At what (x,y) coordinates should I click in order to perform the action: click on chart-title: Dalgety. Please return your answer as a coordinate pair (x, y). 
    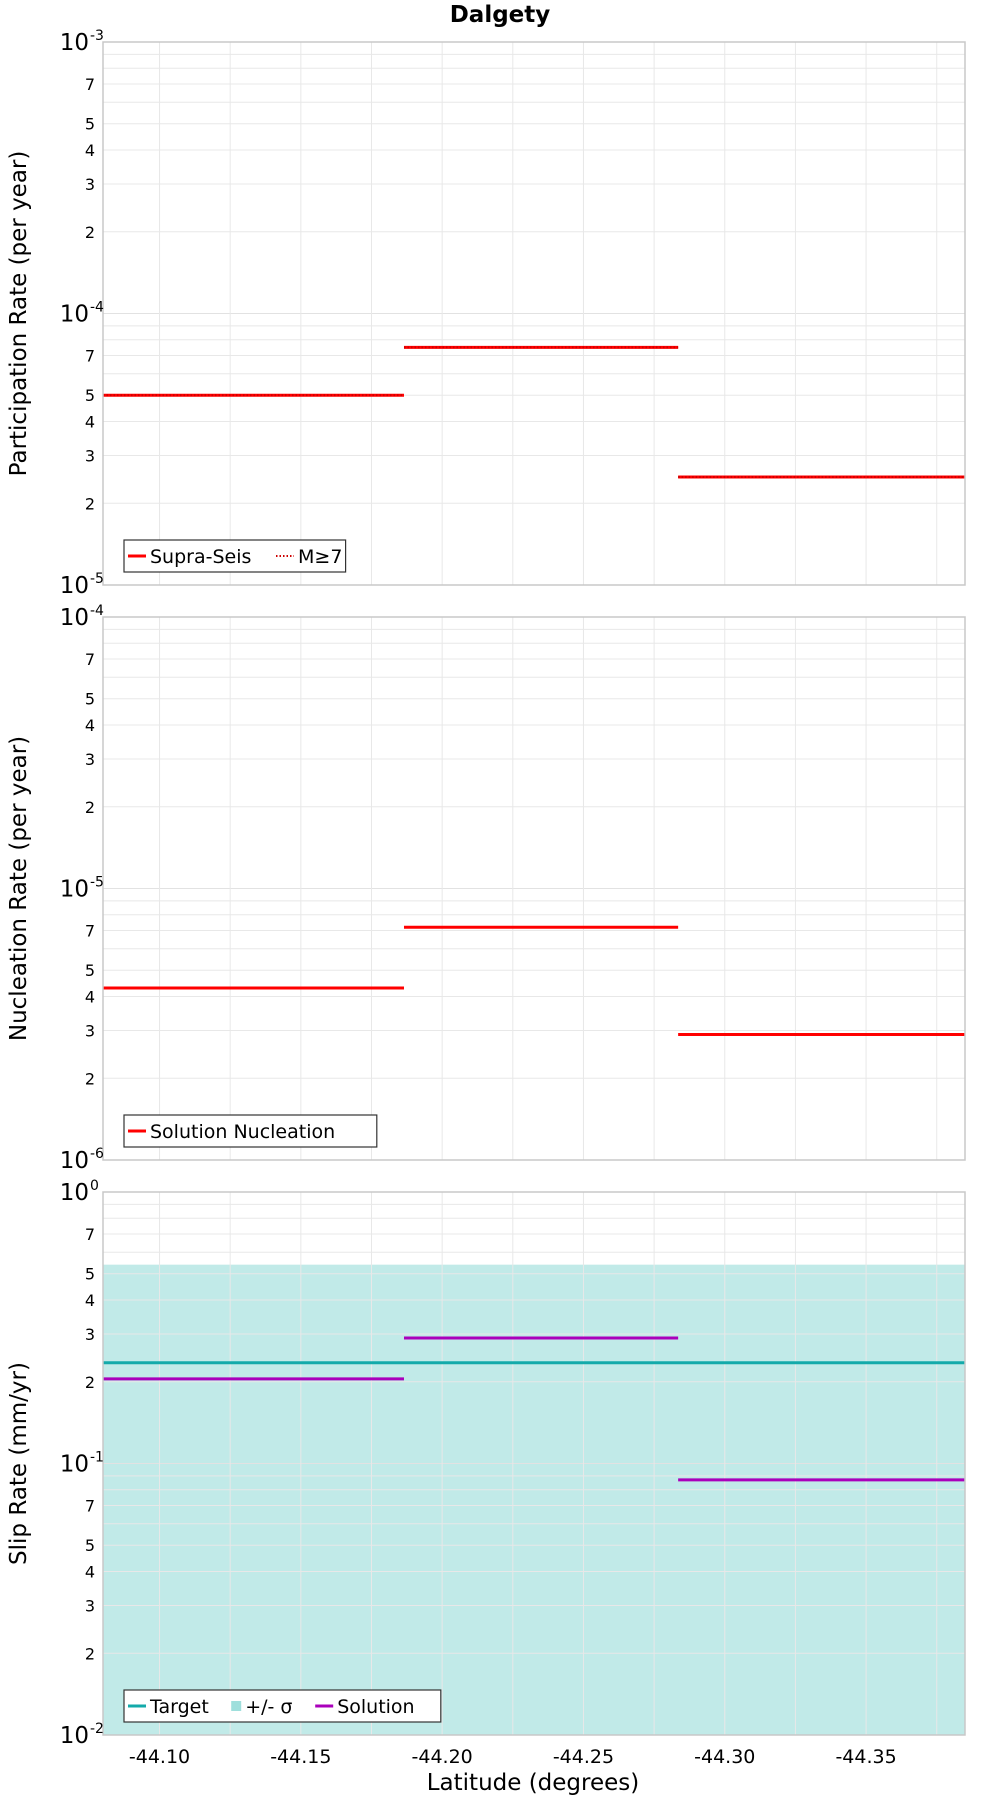
    Looking at the image, I should click on (500, 15).